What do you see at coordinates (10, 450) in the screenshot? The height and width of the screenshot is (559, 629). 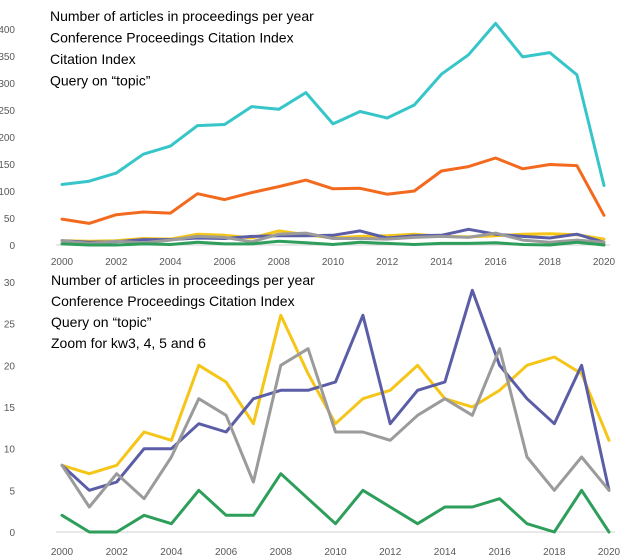 I see `y-tick-label: 10` at bounding box center [10, 450].